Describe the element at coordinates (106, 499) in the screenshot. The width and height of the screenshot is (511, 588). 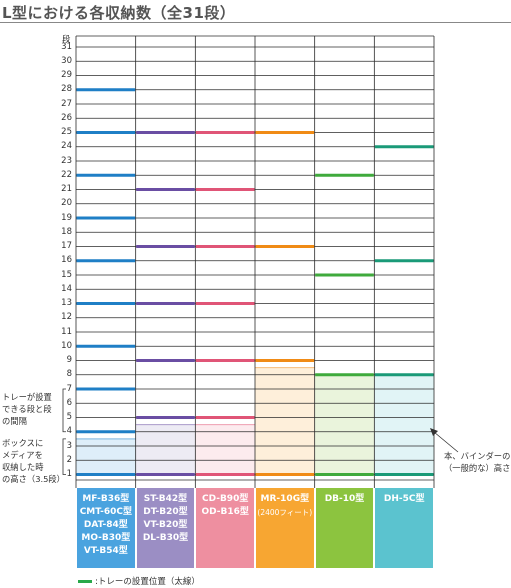
I see `model-label: MF-B36型` at that location.